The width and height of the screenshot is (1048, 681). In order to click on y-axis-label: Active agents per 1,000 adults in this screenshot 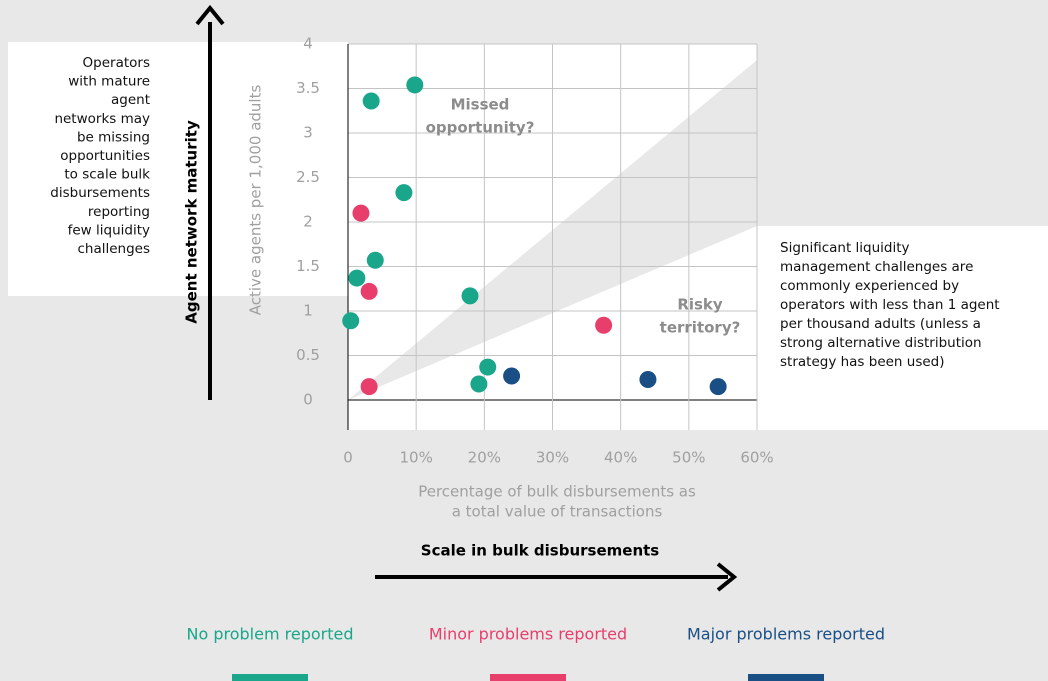, I will do `click(256, 200)`.